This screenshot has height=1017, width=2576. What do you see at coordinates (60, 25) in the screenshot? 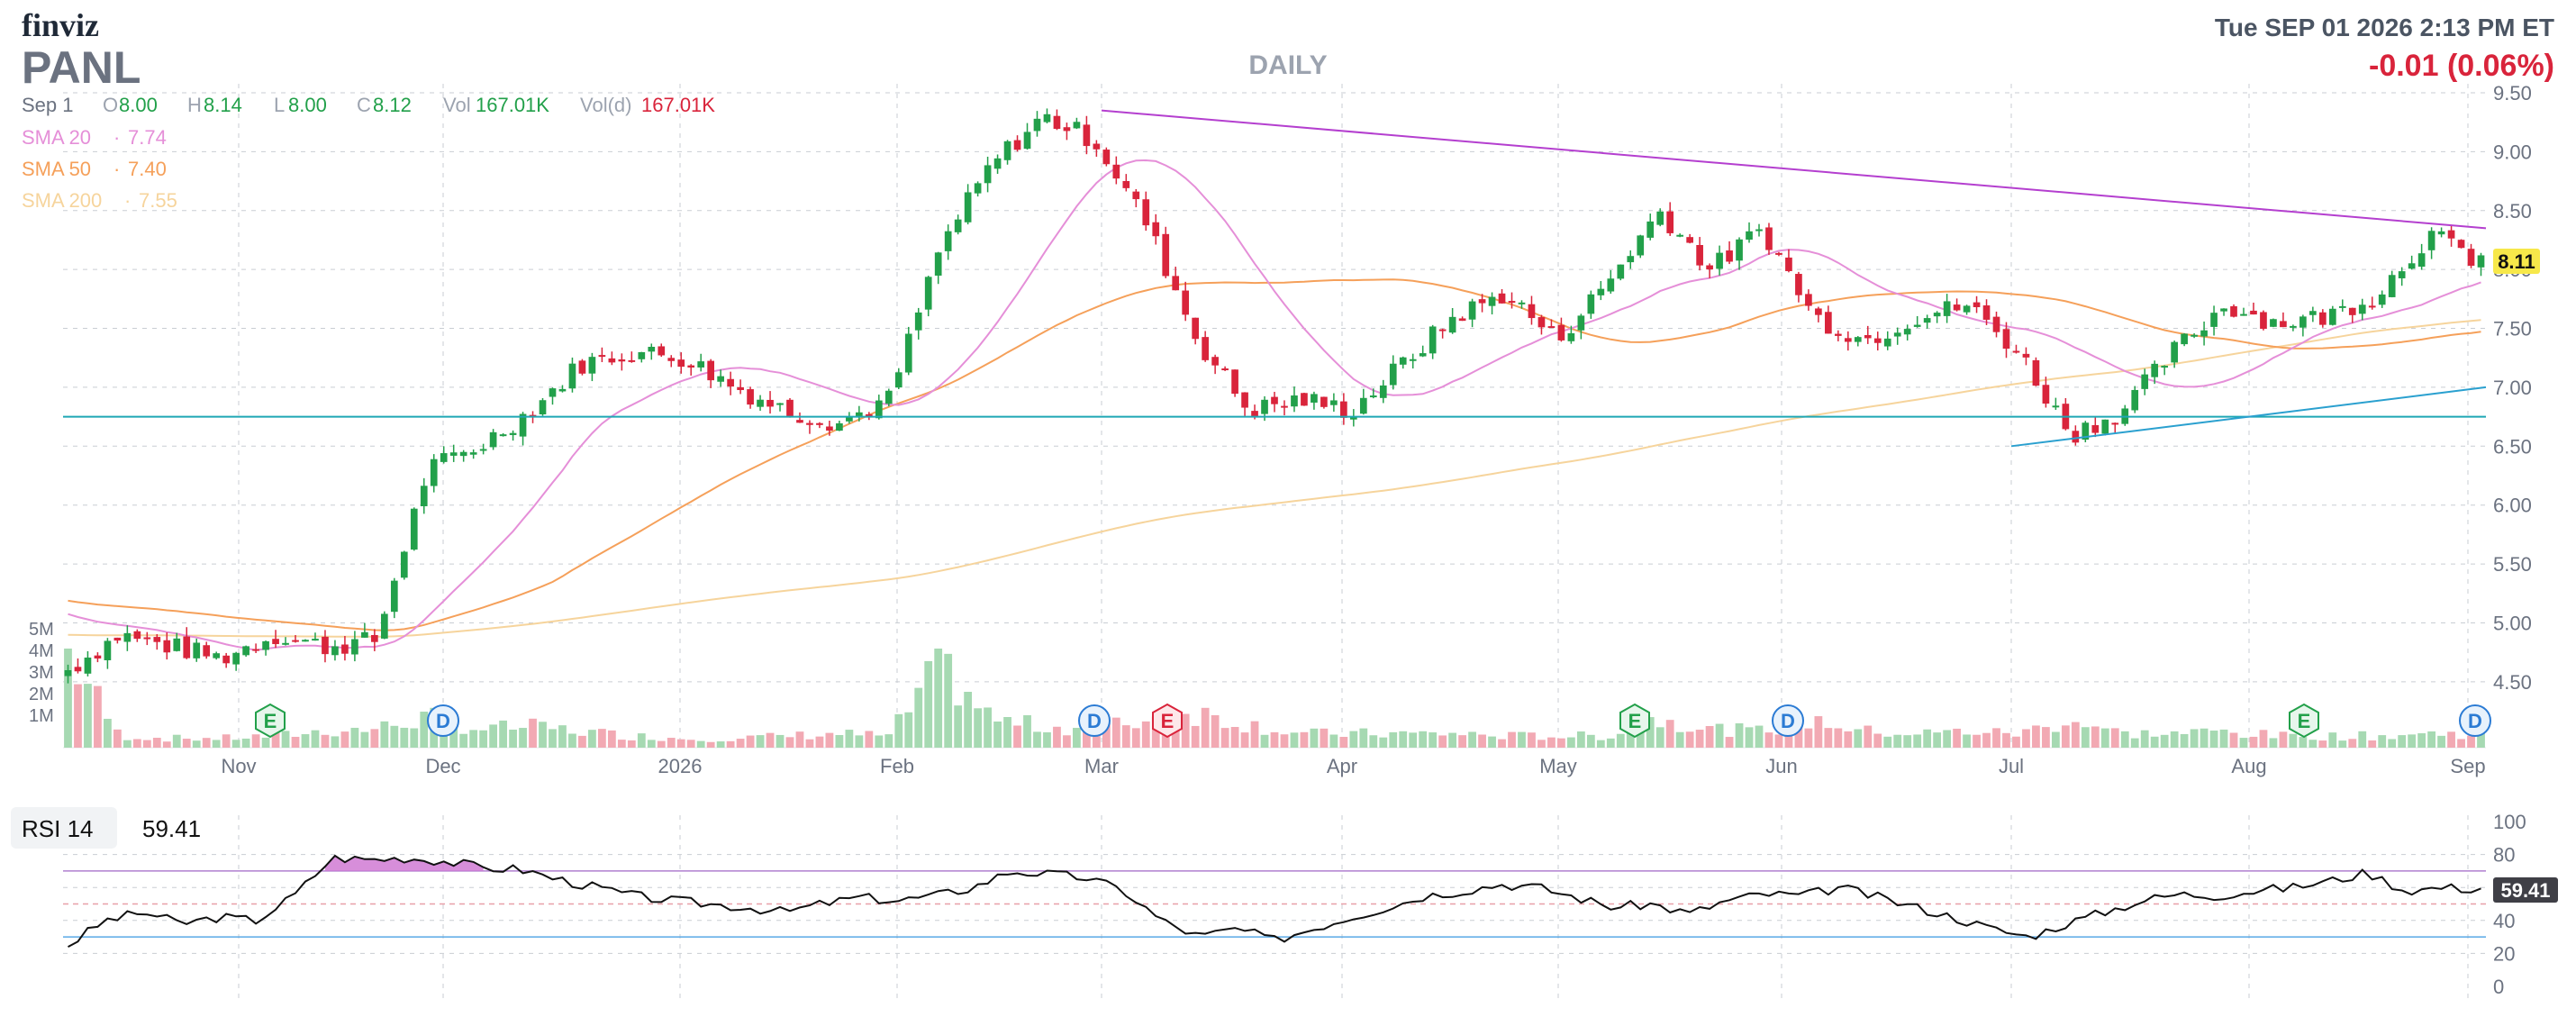
I see `finviz-logo: finviz` at bounding box center [60, 25].